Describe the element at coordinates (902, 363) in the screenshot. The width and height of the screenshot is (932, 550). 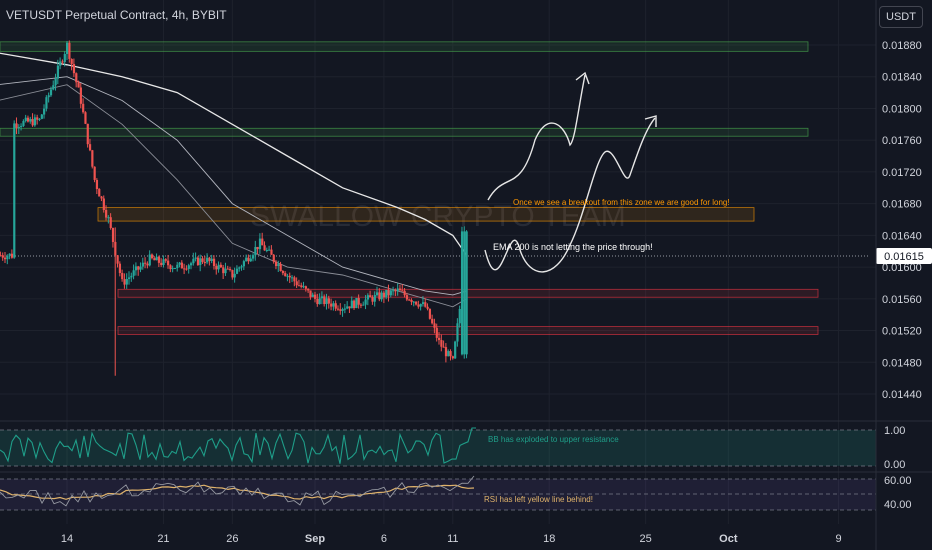
I see `price-tick-label: 0.01480` at that location.